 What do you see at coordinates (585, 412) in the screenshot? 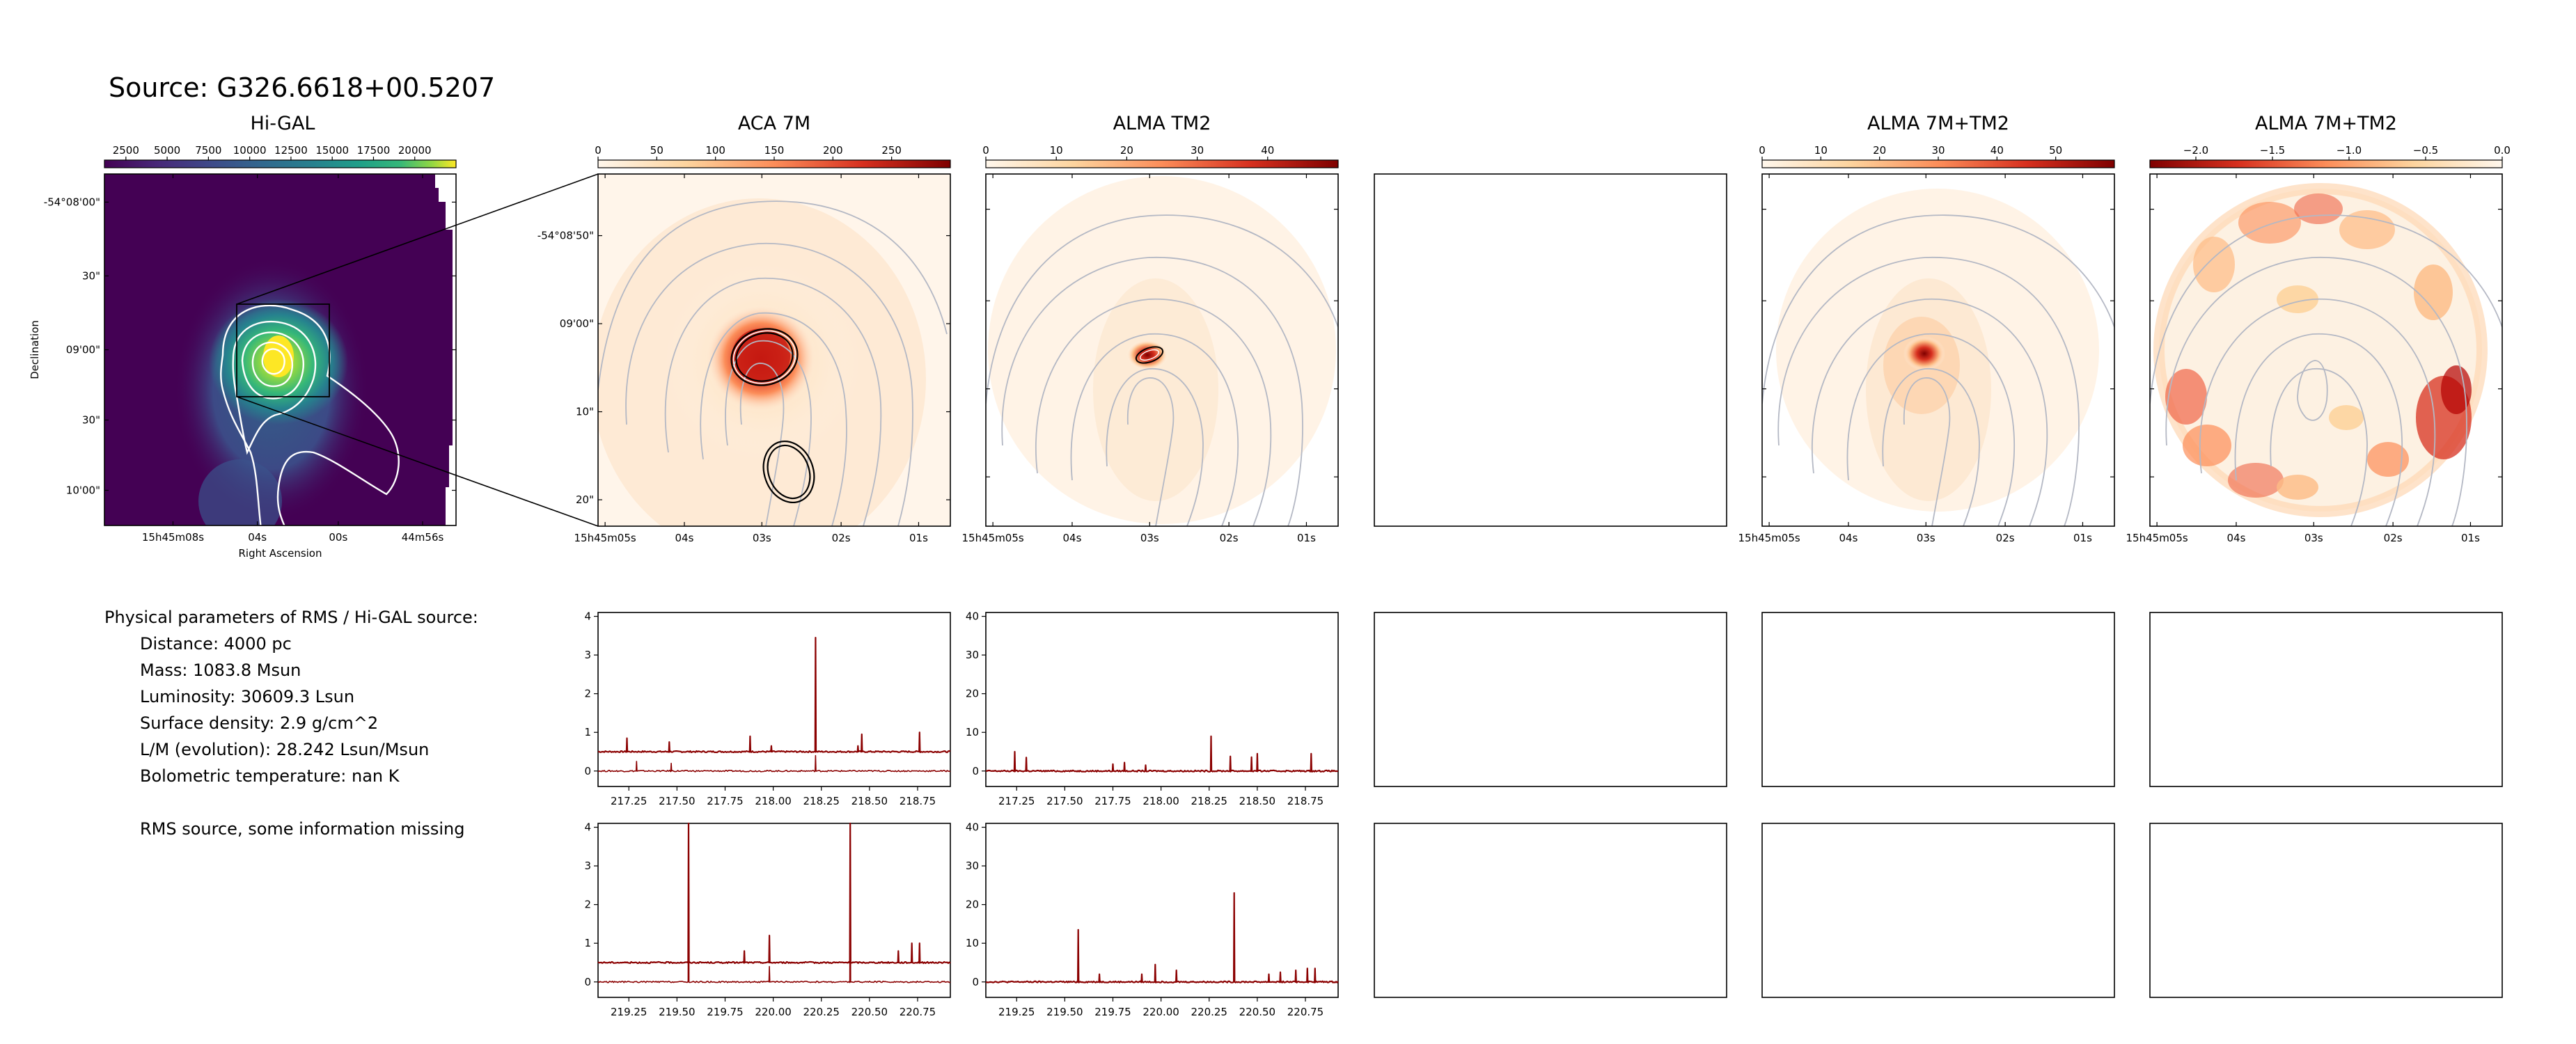
I see `y-tick-label: 10"` at bounding box center [585, 412].